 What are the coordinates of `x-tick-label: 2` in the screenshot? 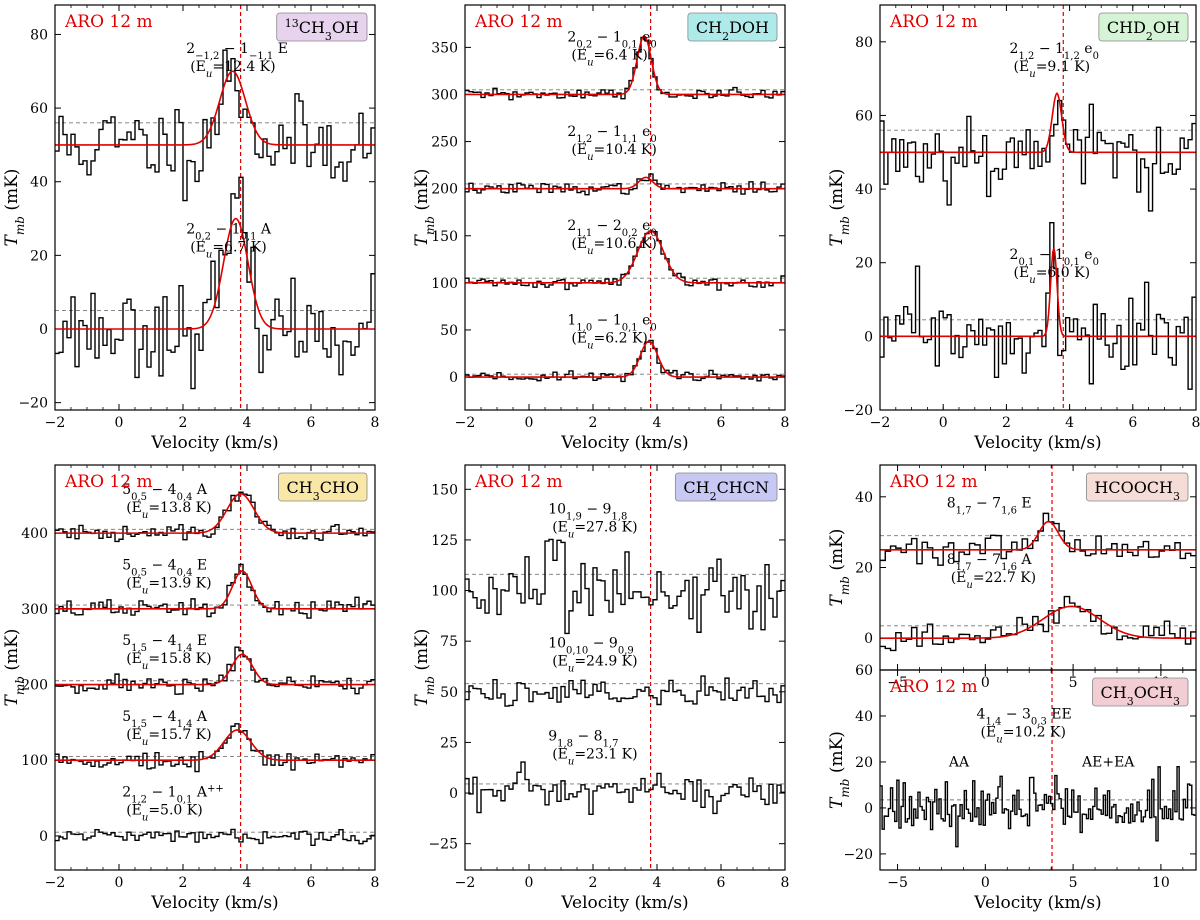 It's located at (593, 423).